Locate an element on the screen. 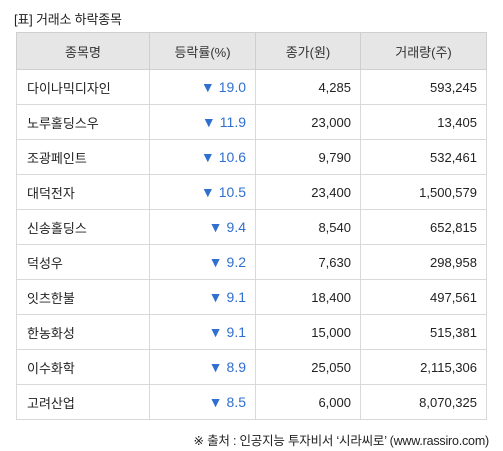 This screenshot has height=451, width=503. table-row: 고려산업 ▼ 8.5 6,000 8,070,325 is located at coordinates (251, 402).